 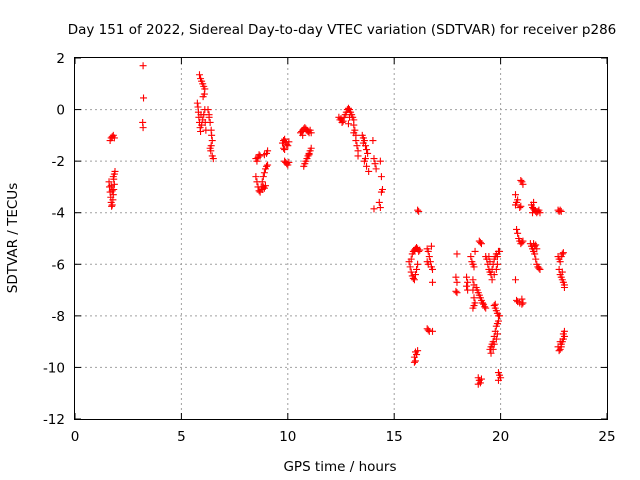 What do you see at coordinates (606, 437) in the screenshot?
I see `x-tick-label: 25` at bounding box center [606, 437].